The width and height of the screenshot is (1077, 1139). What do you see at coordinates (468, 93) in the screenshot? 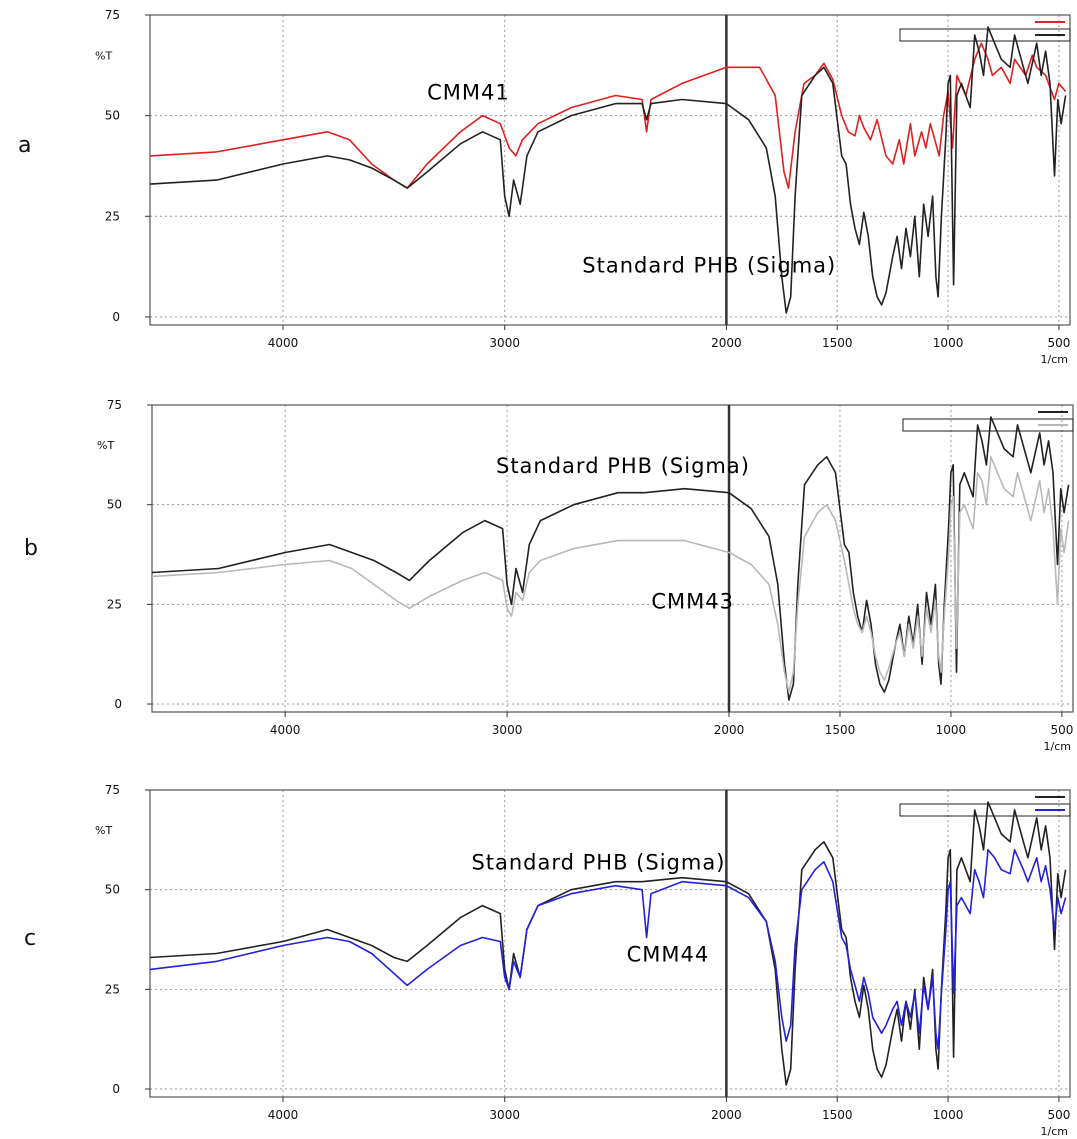
I see `annotation-label: CMM41` at bounding box center [468, 93].